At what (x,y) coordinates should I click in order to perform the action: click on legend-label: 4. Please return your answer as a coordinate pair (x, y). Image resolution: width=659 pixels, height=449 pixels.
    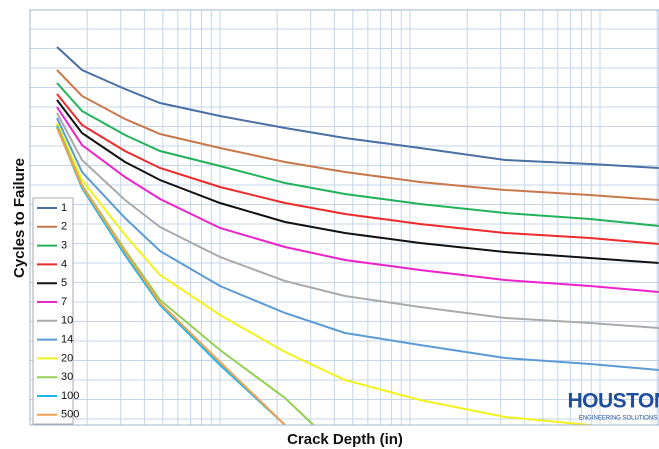
    Looking at the image, I should click on (64, 264).